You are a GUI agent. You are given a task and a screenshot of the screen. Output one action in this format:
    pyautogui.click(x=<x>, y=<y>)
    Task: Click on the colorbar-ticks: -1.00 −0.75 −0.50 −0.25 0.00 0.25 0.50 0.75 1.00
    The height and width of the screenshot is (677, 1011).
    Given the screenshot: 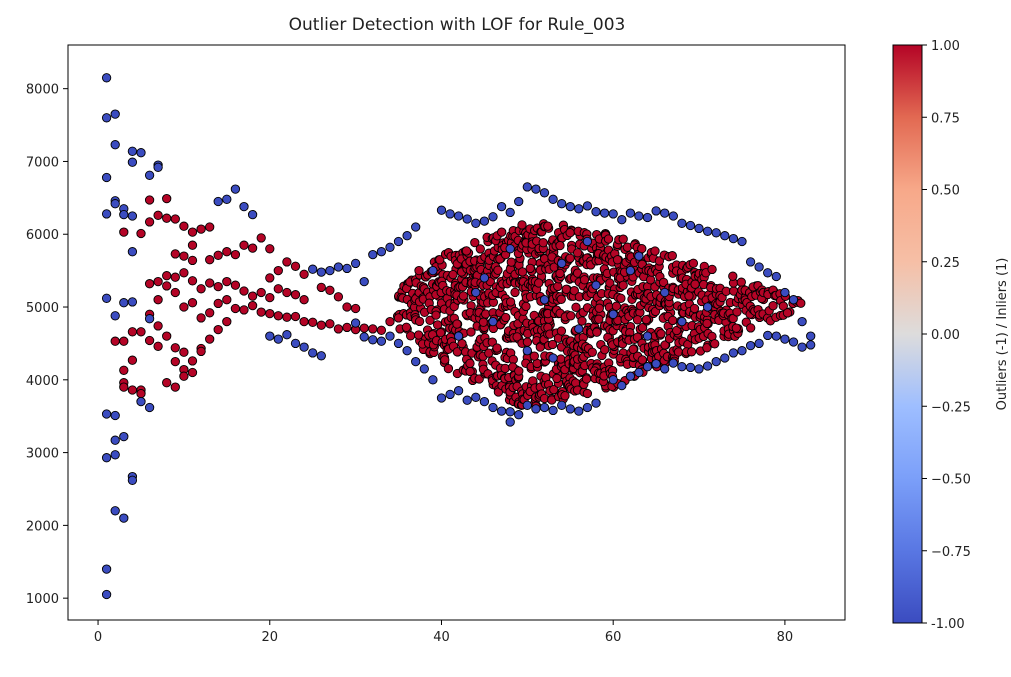 What is the action you would take?
    pyautogui.click(x=946, y=335)
    